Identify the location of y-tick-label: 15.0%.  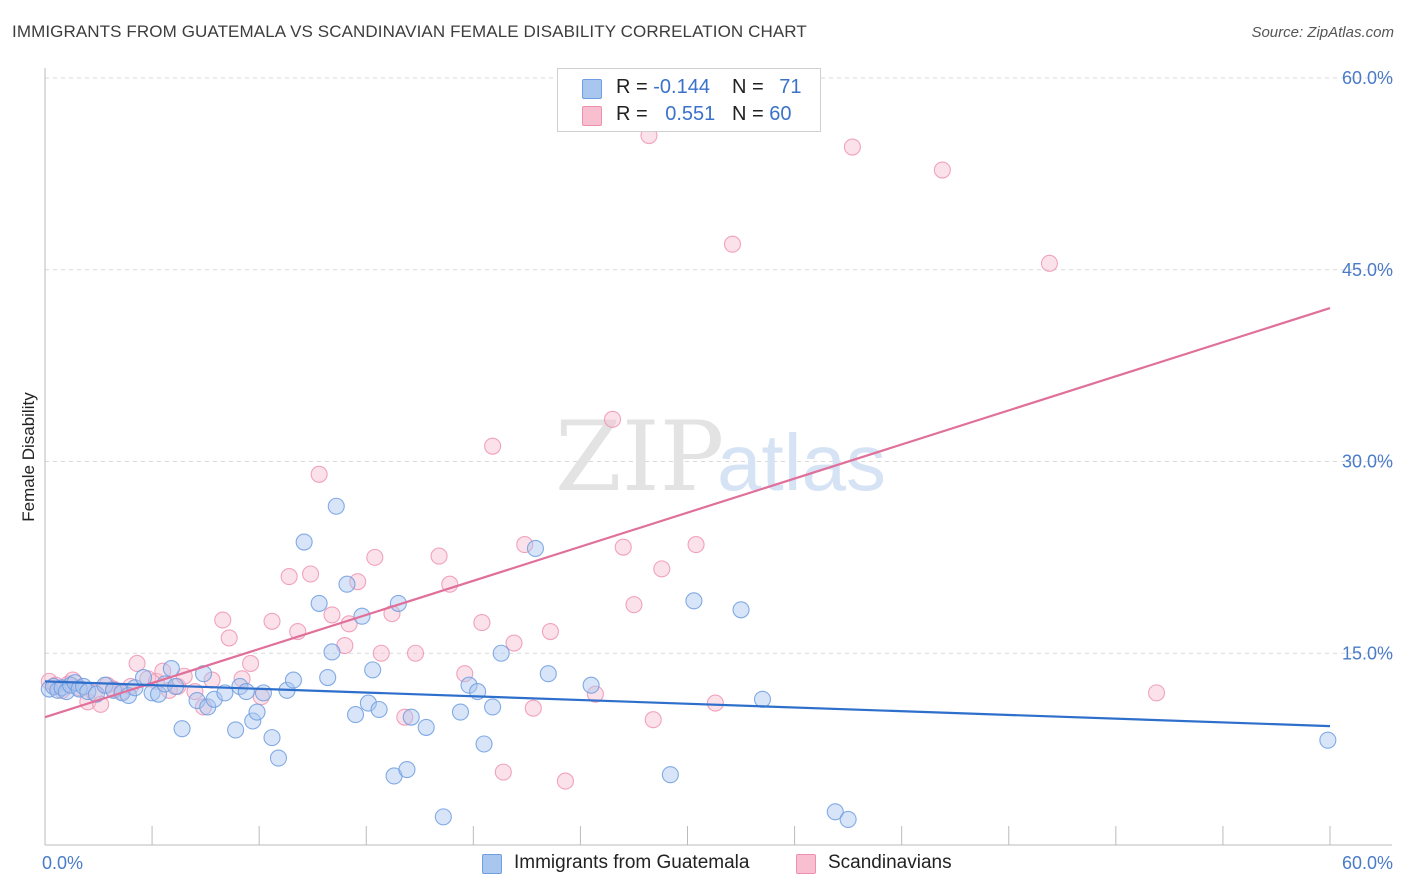
(1367, 653).